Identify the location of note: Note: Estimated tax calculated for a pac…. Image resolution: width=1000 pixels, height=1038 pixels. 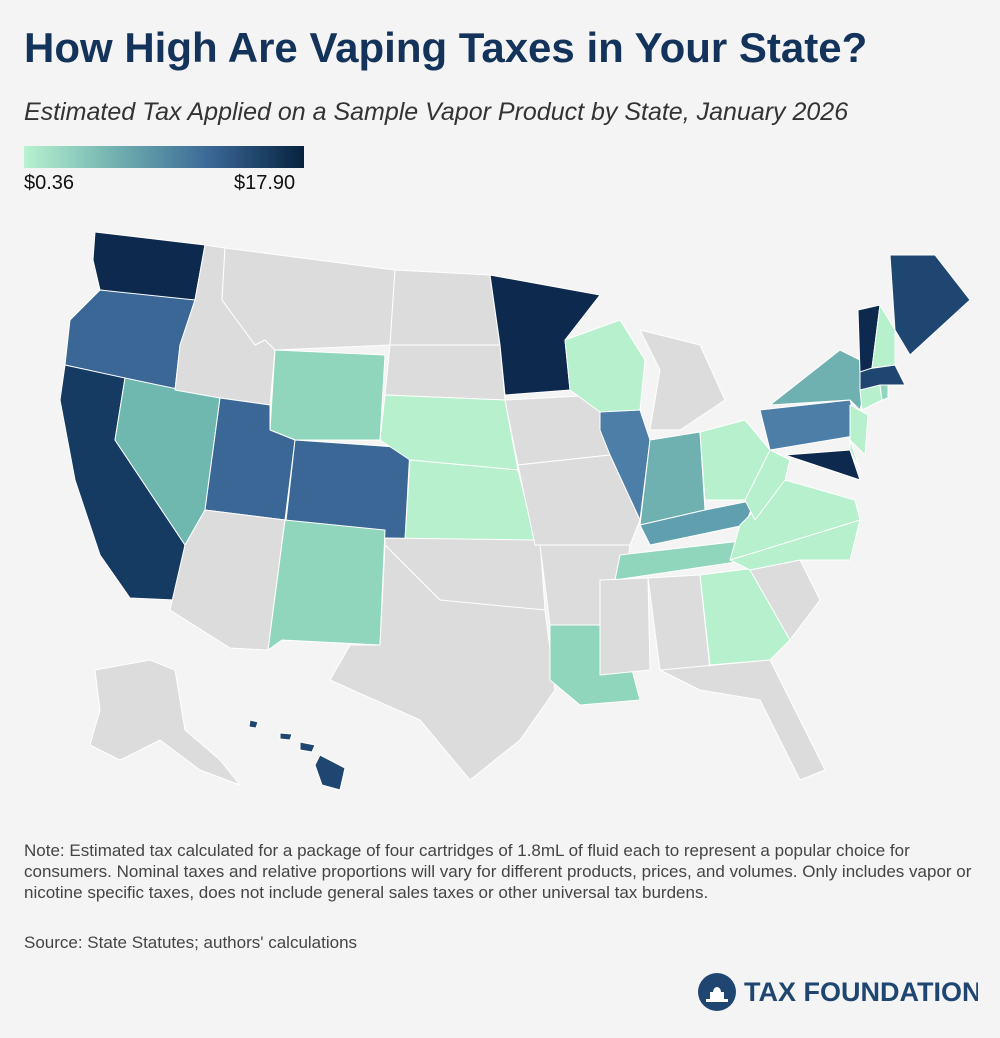
(498, 871).